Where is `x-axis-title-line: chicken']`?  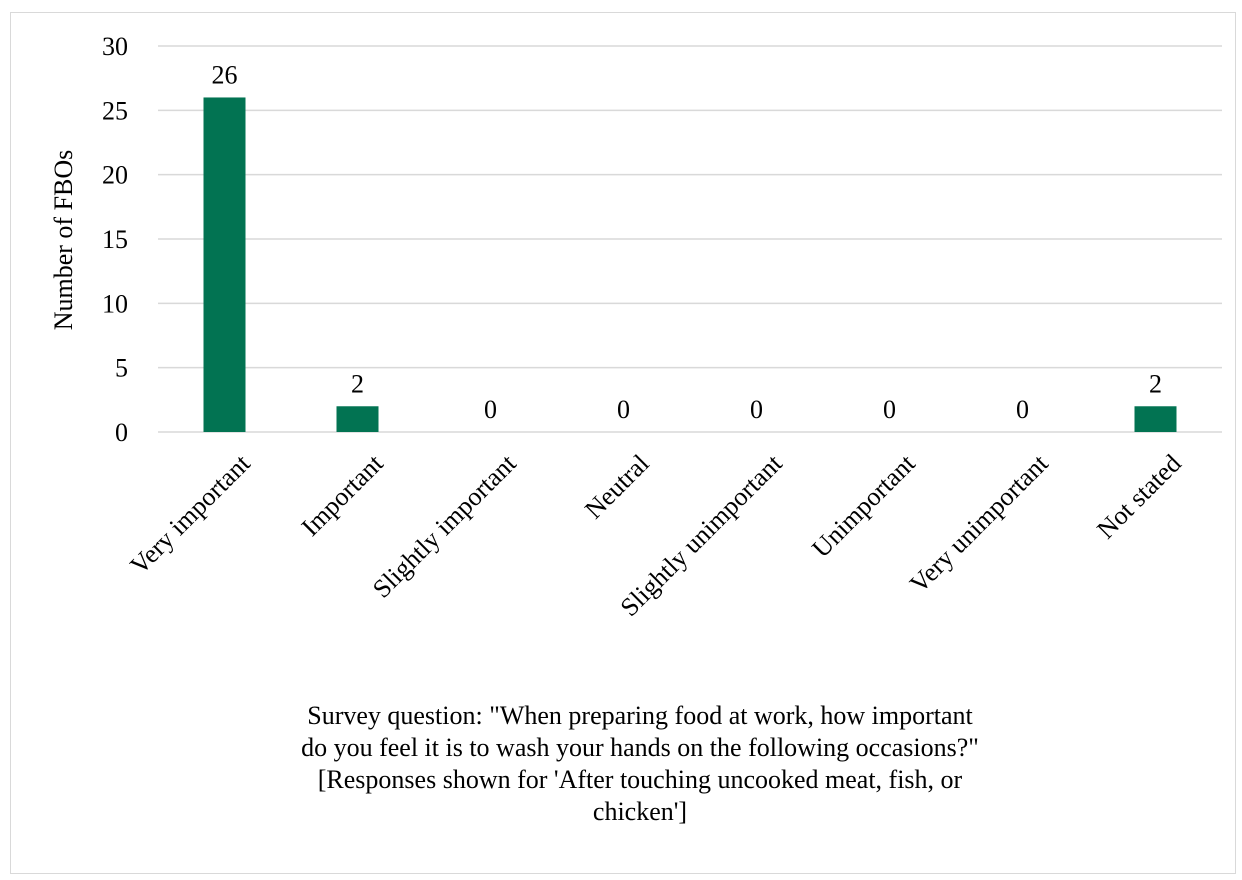
x-axis-title-line: chicken'] is located at coordinates (640, 811).